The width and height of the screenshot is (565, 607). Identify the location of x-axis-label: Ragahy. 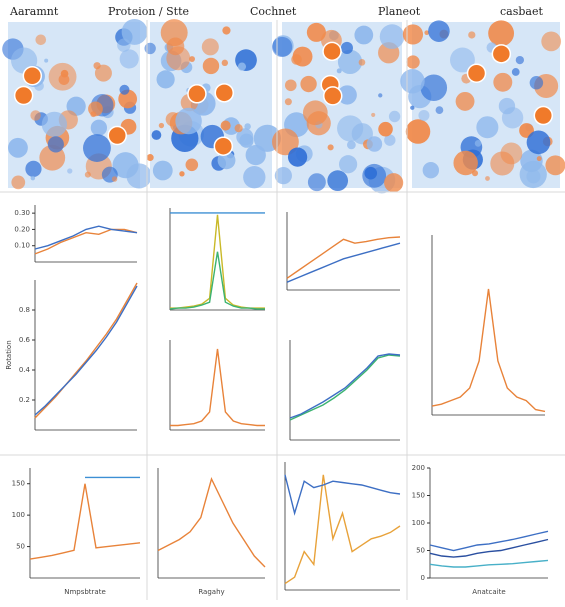
(211, 592).